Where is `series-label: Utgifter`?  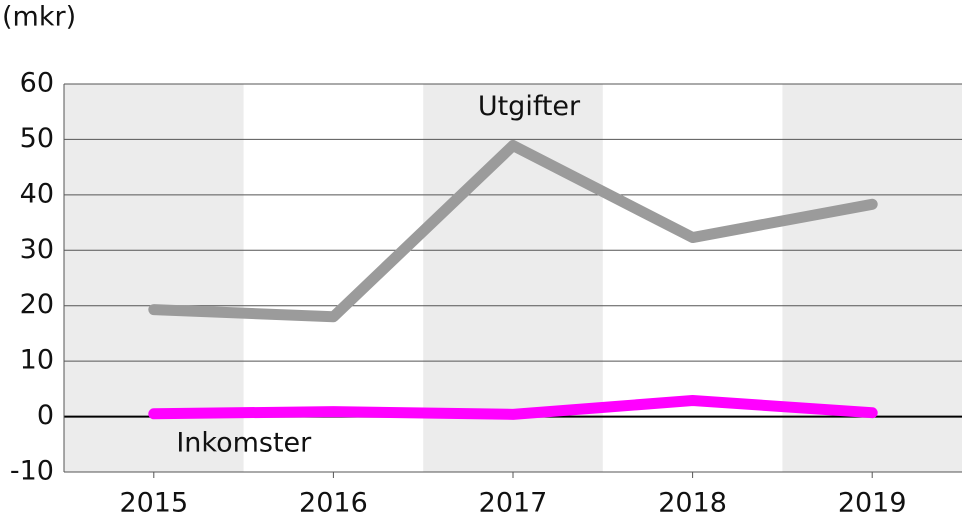
series-label: Utgifter is located at coordinates (529, 106).